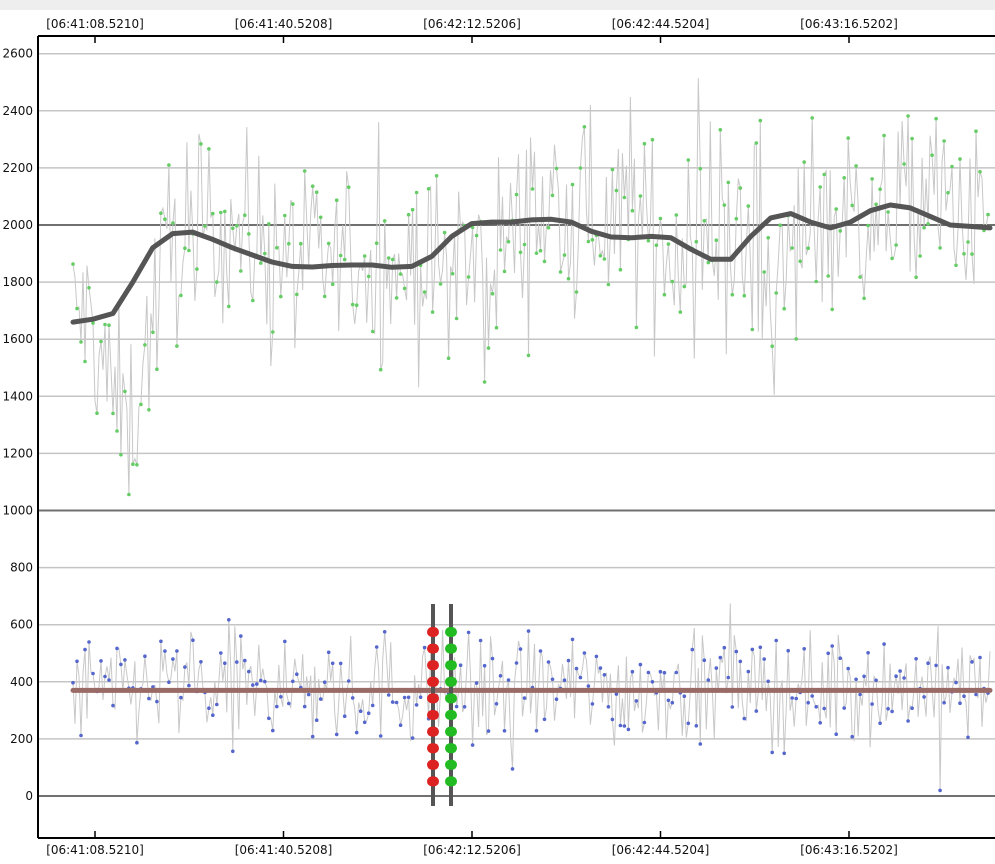 The image size is (995, 864). Describe the element at coordinates (531, 263) in the screenshot. I see `series-1-trend-line` at that location.